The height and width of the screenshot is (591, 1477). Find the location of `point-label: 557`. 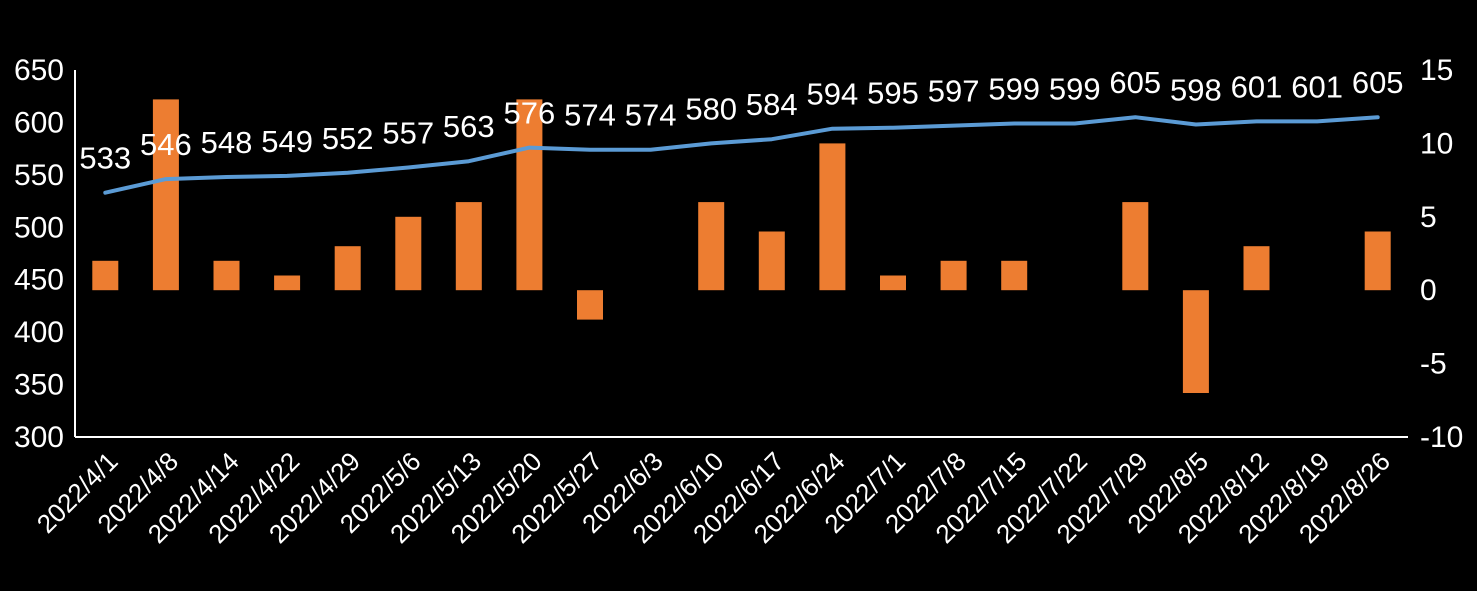

point-label: 557 is located at coordinates (408, 133).